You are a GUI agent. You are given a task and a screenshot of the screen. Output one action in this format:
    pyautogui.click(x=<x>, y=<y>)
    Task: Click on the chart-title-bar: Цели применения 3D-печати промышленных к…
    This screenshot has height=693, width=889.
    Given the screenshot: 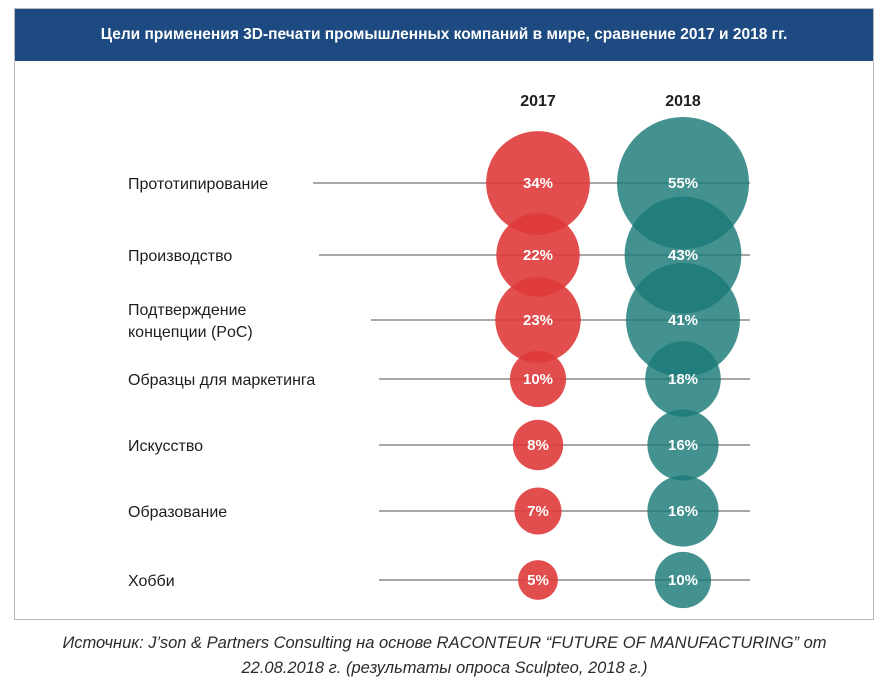 What is the action you would take?
    pyautogui.click(x=444, y=35)
    